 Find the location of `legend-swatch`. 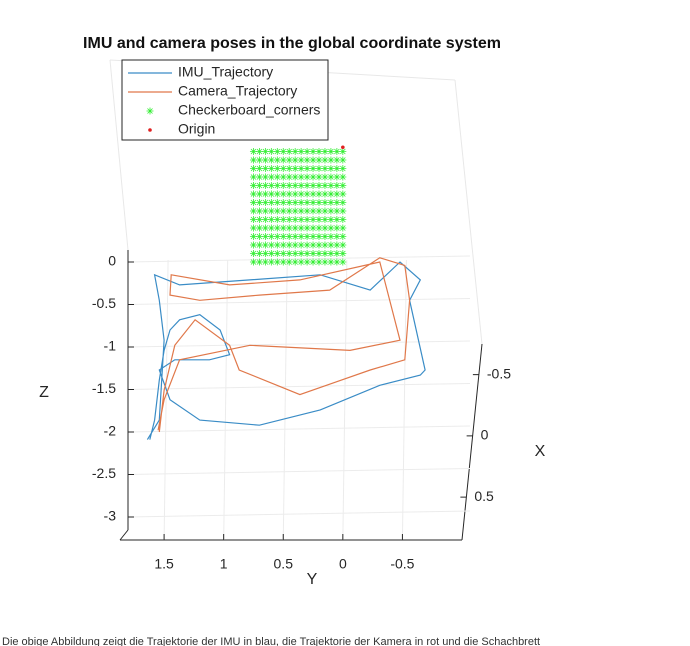

legend-swatch is located at coordinates (150, 111).